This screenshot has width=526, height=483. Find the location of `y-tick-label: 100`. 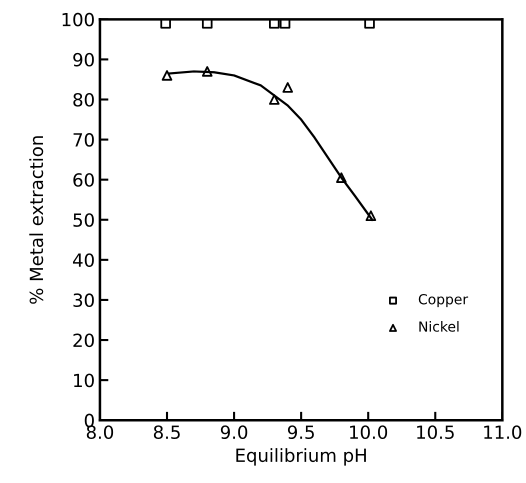

y-tick-label: 100 is located at coordinates (78, 19).